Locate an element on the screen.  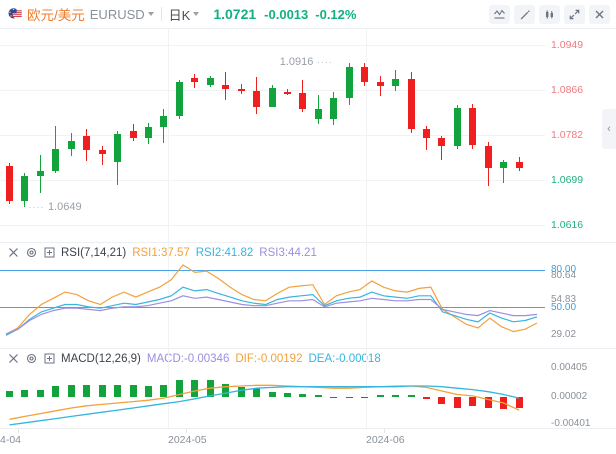
rsi-lines is located at coordinates (271, 300).